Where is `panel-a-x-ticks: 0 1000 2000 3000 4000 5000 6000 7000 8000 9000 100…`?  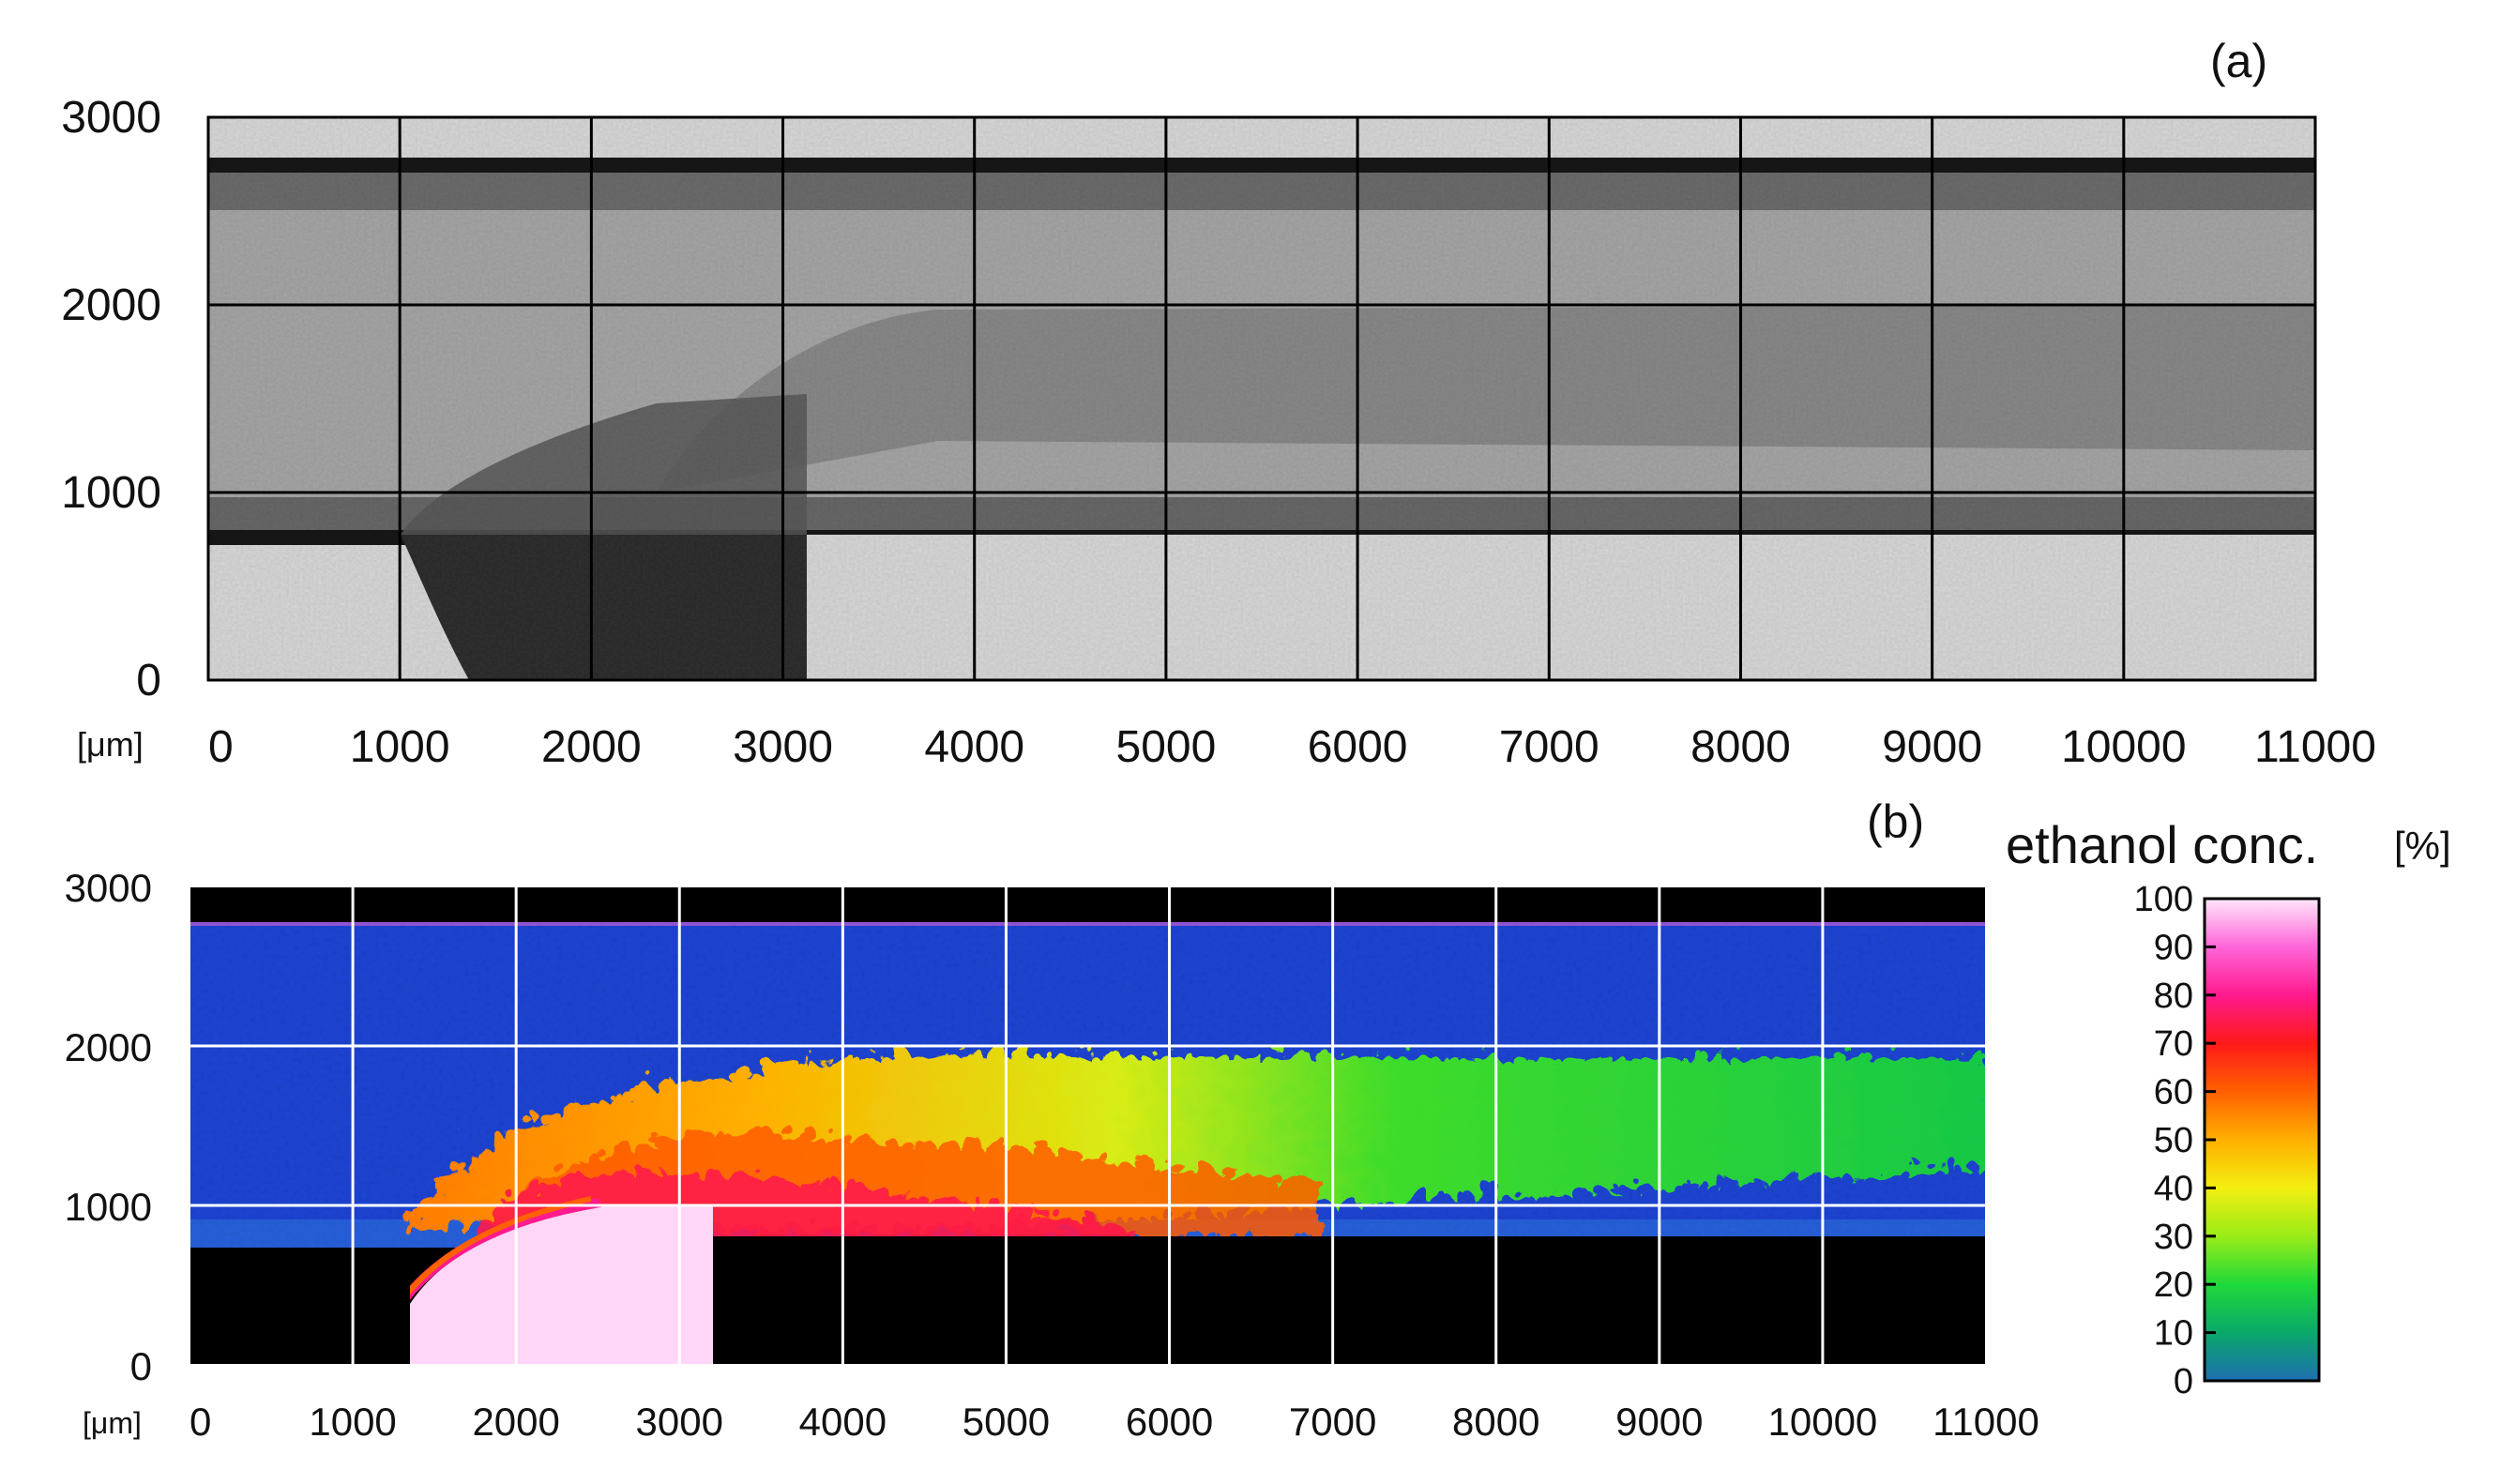 panel-a-x-ticks: 0 1000 2000 3000 4000 5000 6000 7000 8000 9000 100… is located at coordinates (1292, 747).